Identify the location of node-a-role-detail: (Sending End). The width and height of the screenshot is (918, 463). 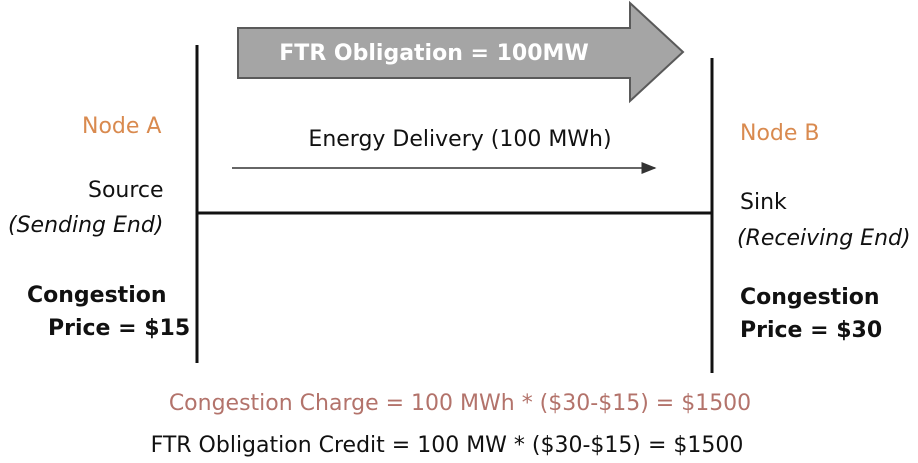
(85, 225).